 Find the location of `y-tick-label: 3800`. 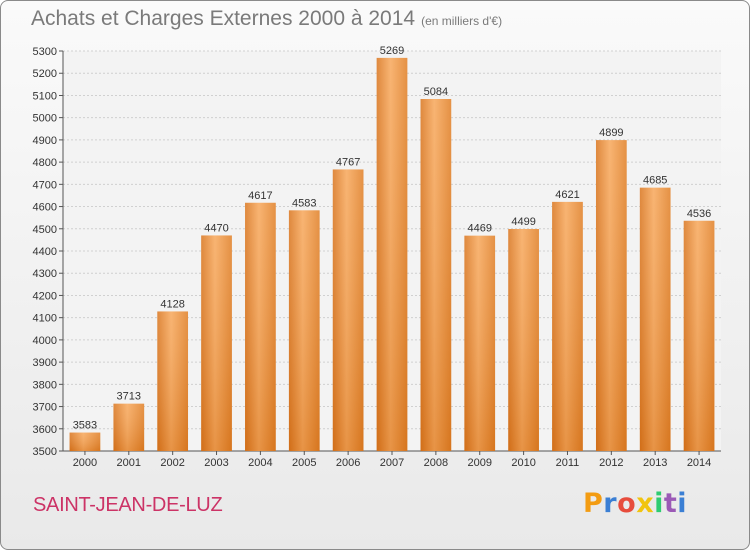

y-tick-label: 3800 is located at coordinates (45, 385).